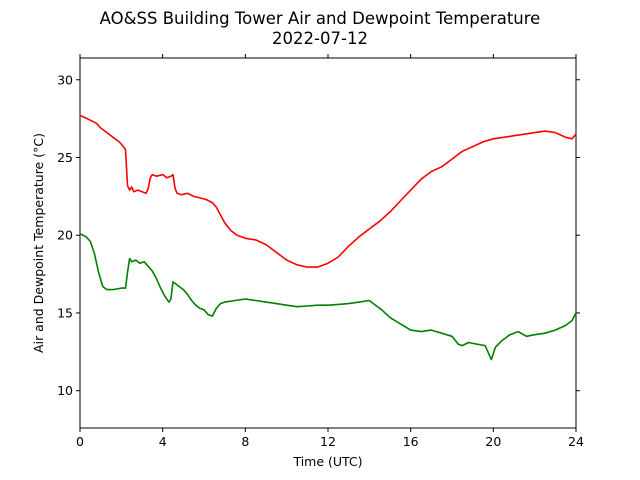 This screenshot has height=480, width=640. Describe the element at coordinates (328, 441) in the screenshot. I see `x-tick-label: 12` at that location.